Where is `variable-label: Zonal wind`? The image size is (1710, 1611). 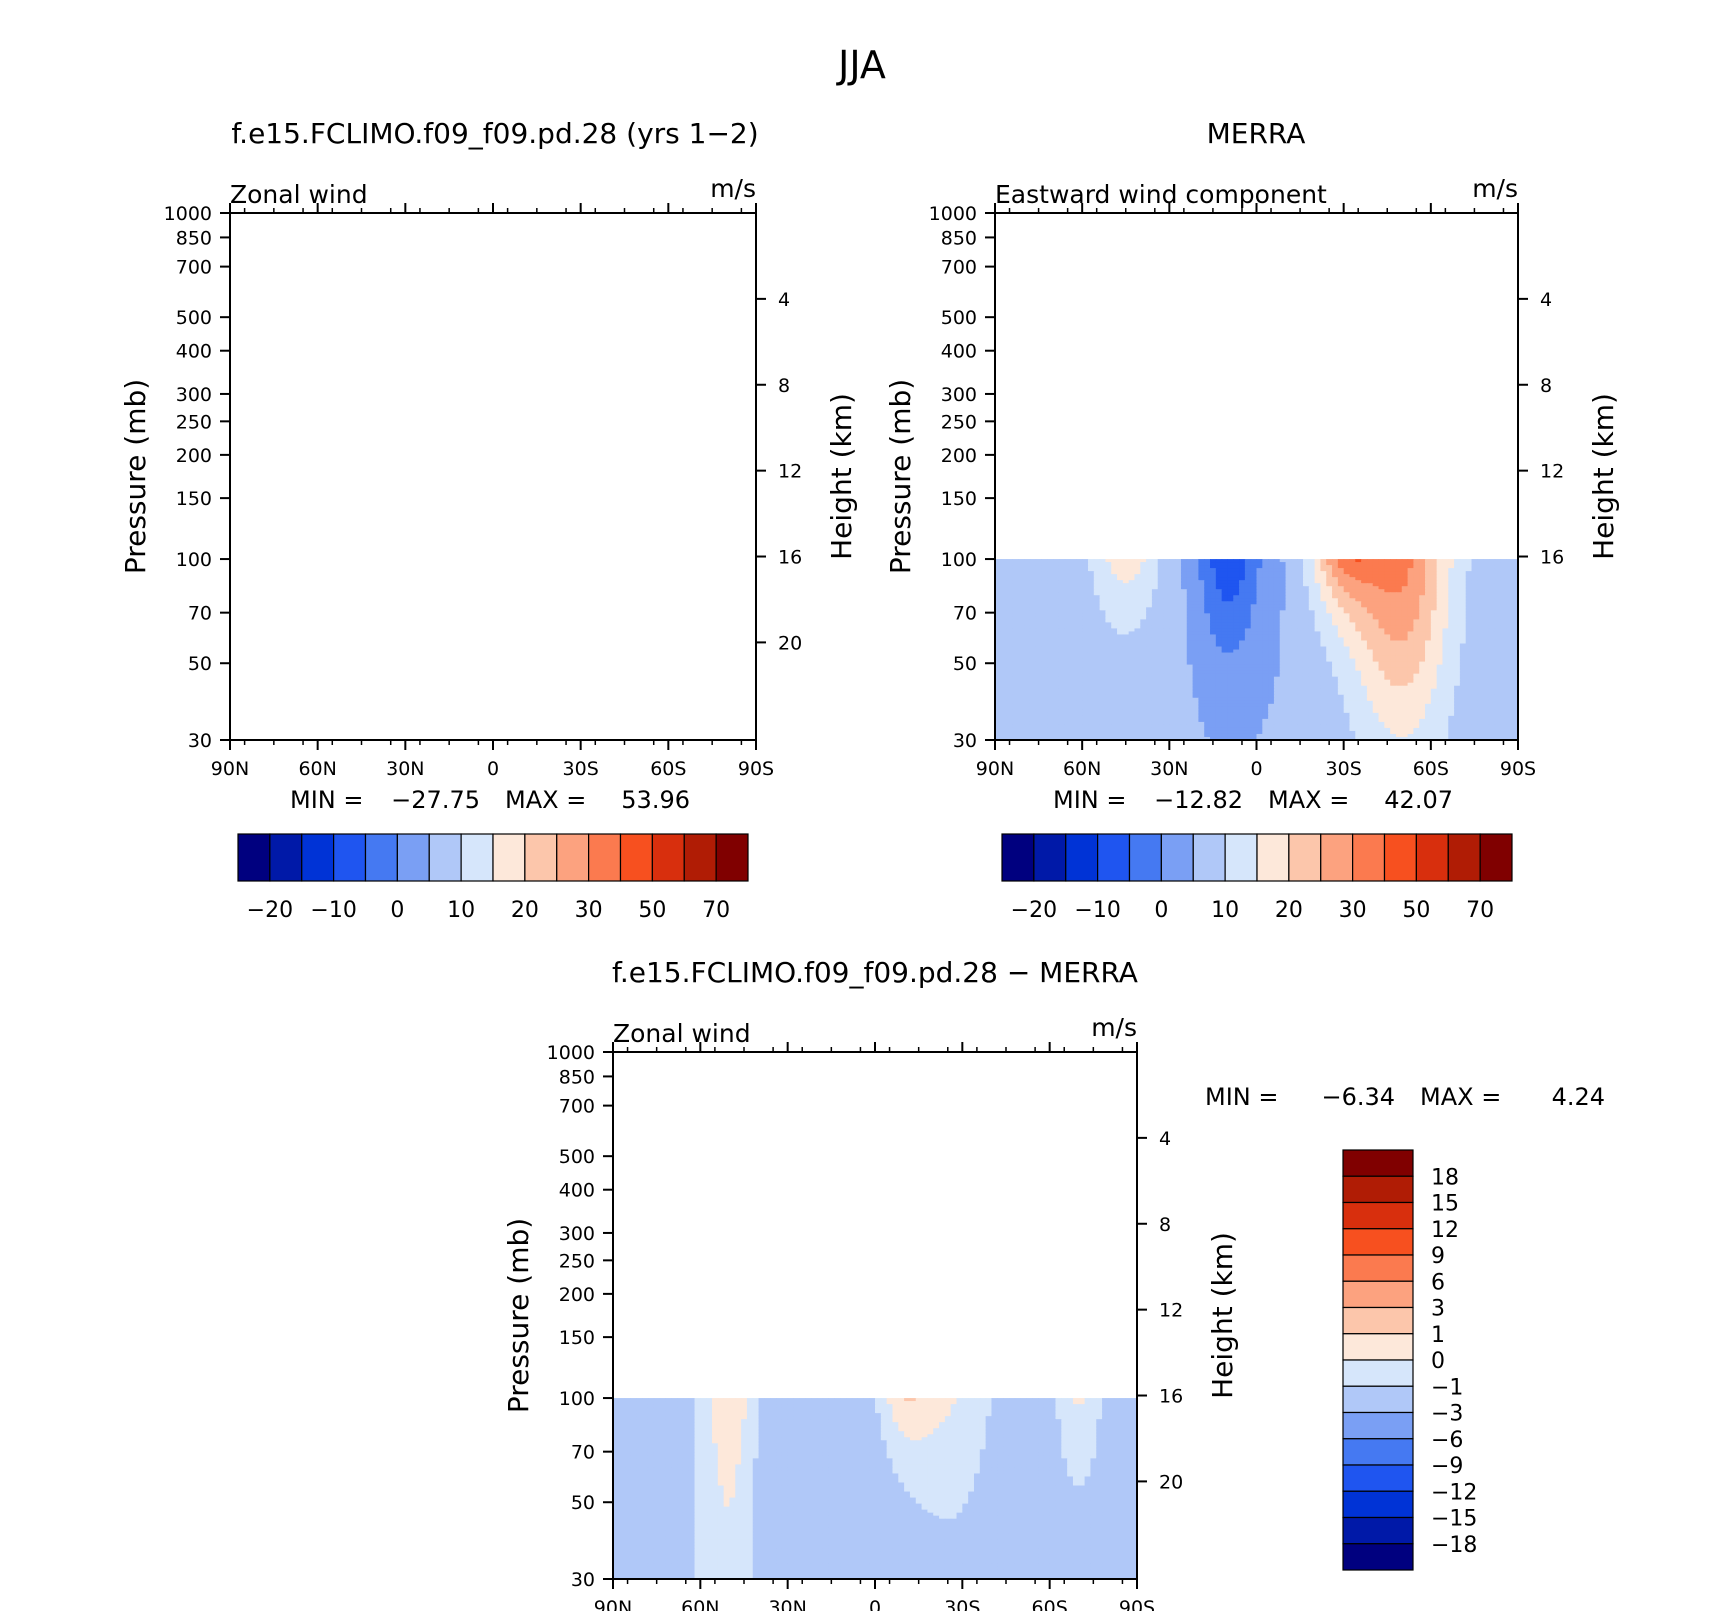 variable-label: Zonal wind is located at coordinates (299, 194).